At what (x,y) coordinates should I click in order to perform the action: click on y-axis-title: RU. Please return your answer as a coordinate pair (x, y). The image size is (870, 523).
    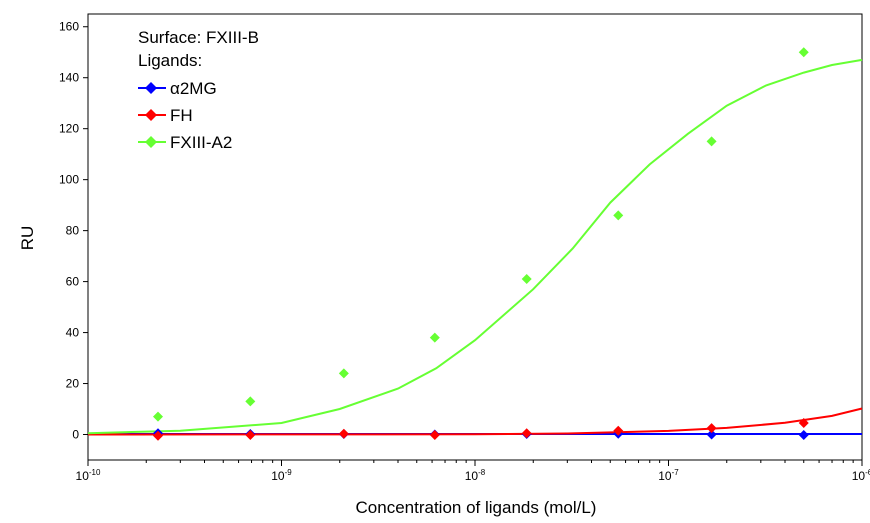
    Looking at the image, I should click on (27, 238).